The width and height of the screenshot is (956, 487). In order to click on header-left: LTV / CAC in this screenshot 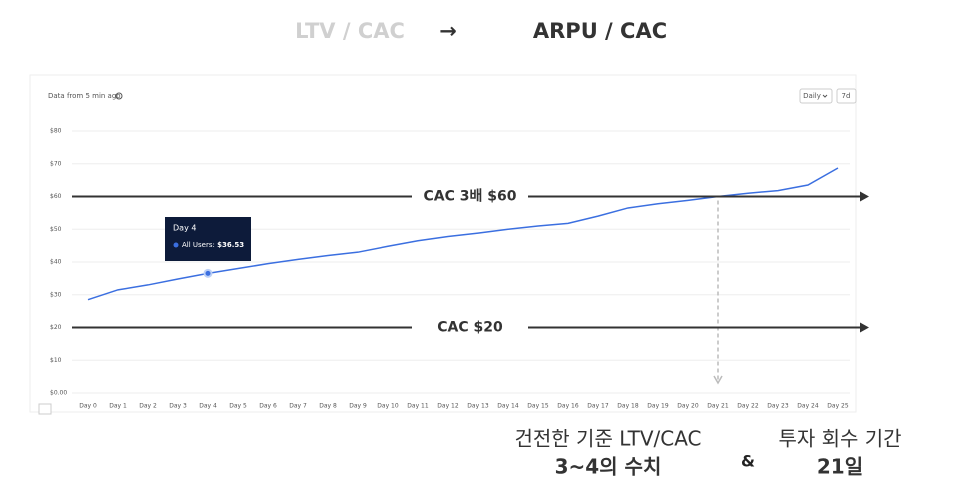, I will do `click(350, 31)`.